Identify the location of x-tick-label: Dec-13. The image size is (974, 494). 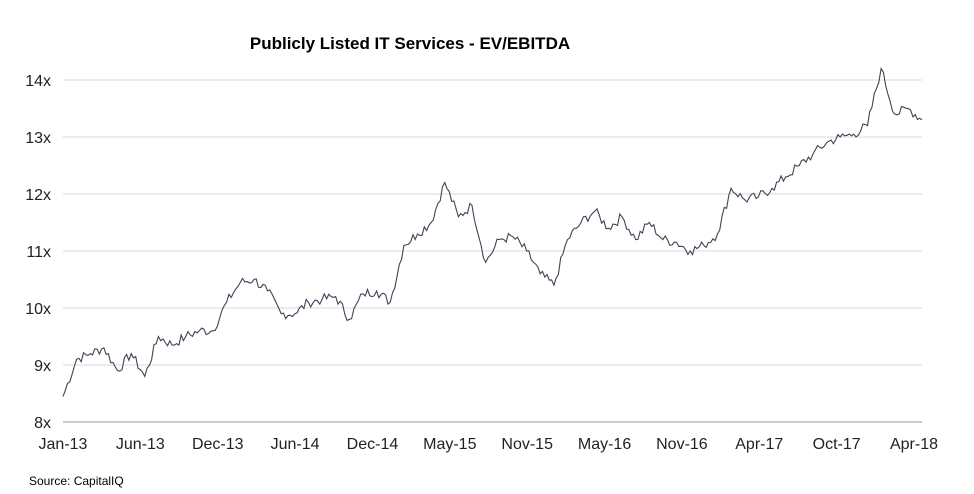
(218, 444).